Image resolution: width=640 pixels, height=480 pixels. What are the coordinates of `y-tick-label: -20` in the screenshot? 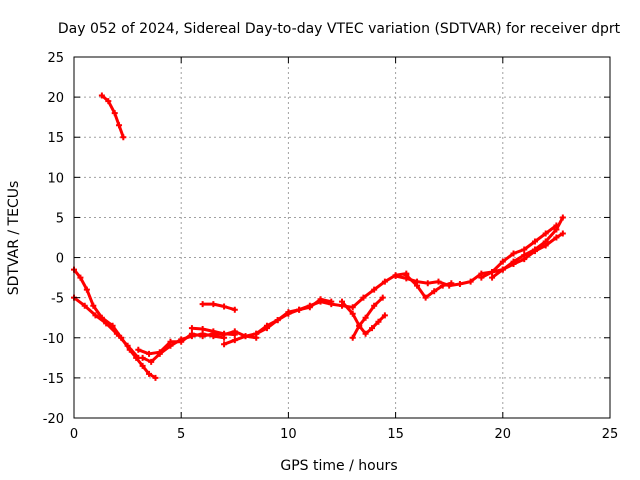 It's located at (53, 419).